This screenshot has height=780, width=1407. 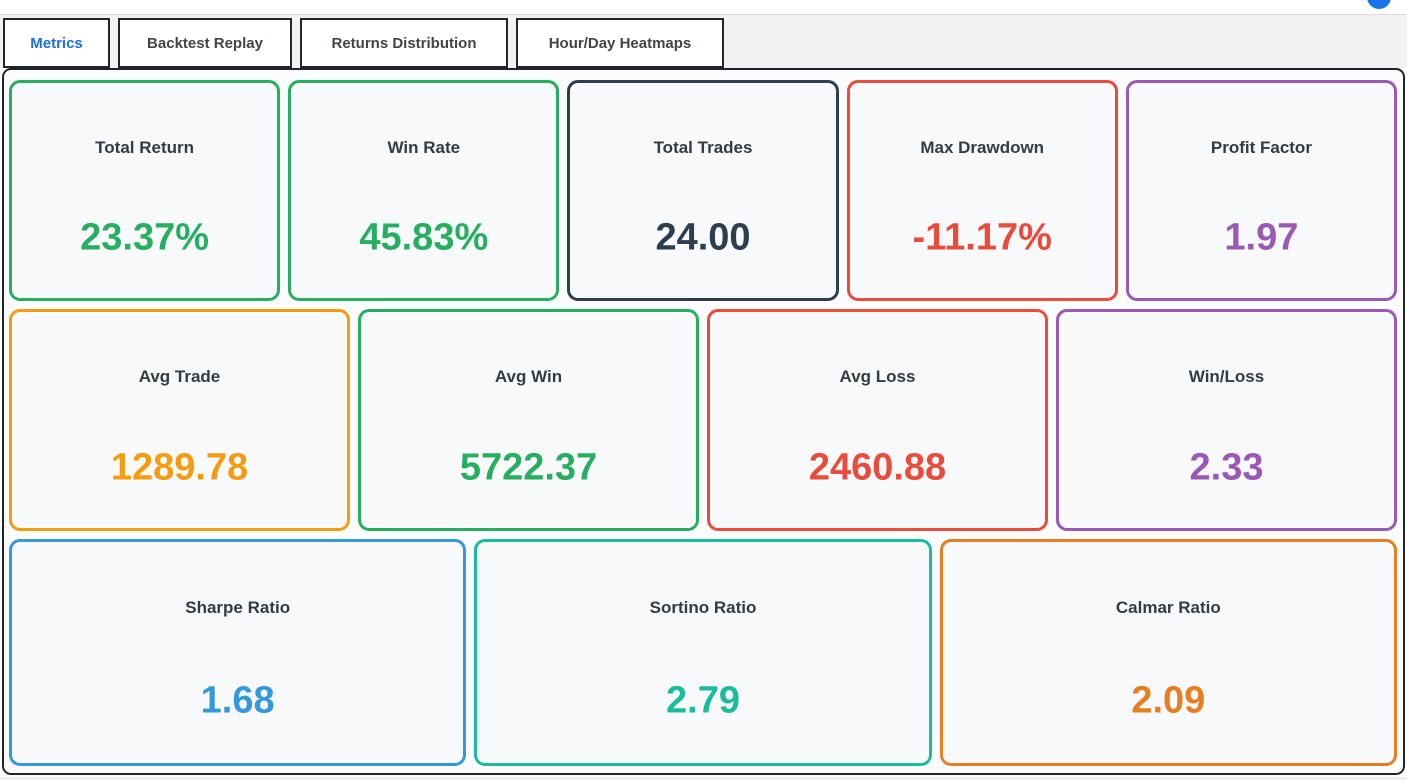 I want to click on tab-metrics: Metrics, so click(x=56, y=43).